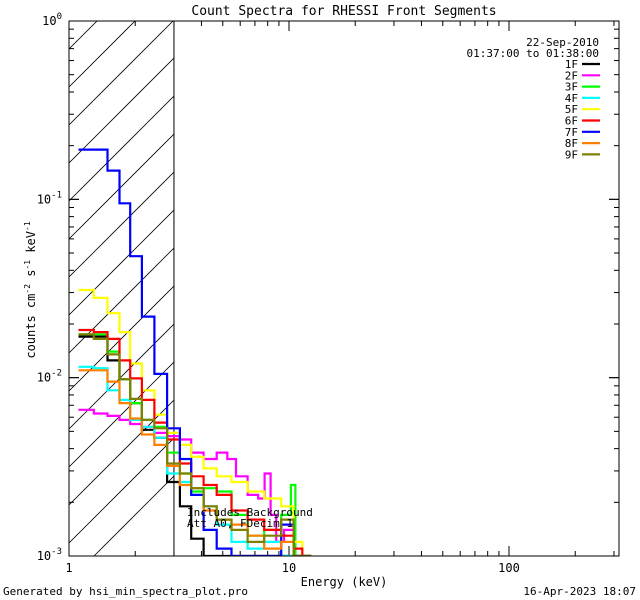 Image resolution: width=640 pixels, height=600 pixels. I want to click on y-tick-exponent: -3, so click(56, 552).